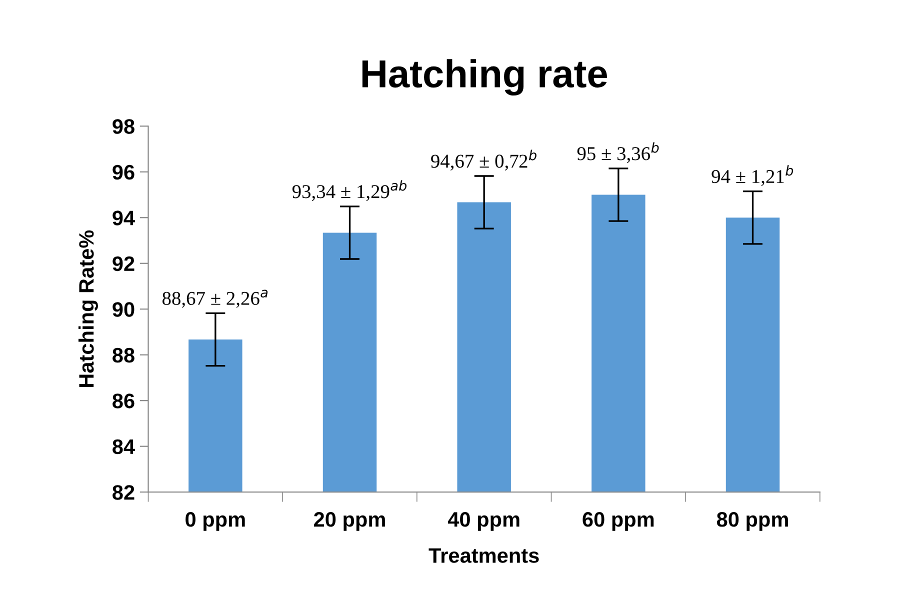  I want to click on x-tick-label: 40 ppm, so click(484, 521).